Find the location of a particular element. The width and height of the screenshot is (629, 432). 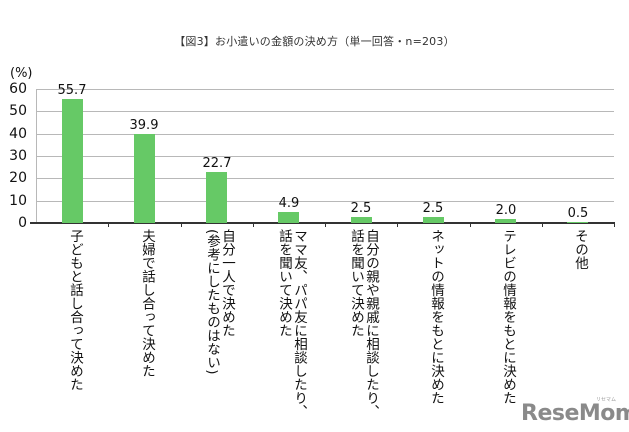

y-tick-label: 40 is located at coordinates (18, 134).